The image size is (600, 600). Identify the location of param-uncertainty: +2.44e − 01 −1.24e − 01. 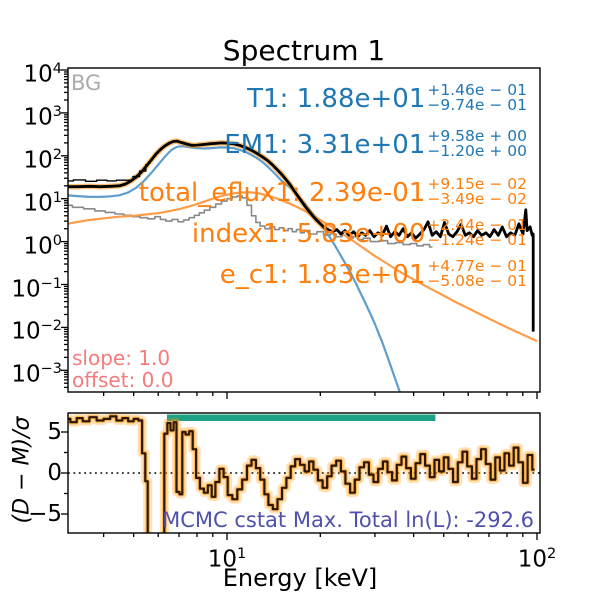
(477, 232).